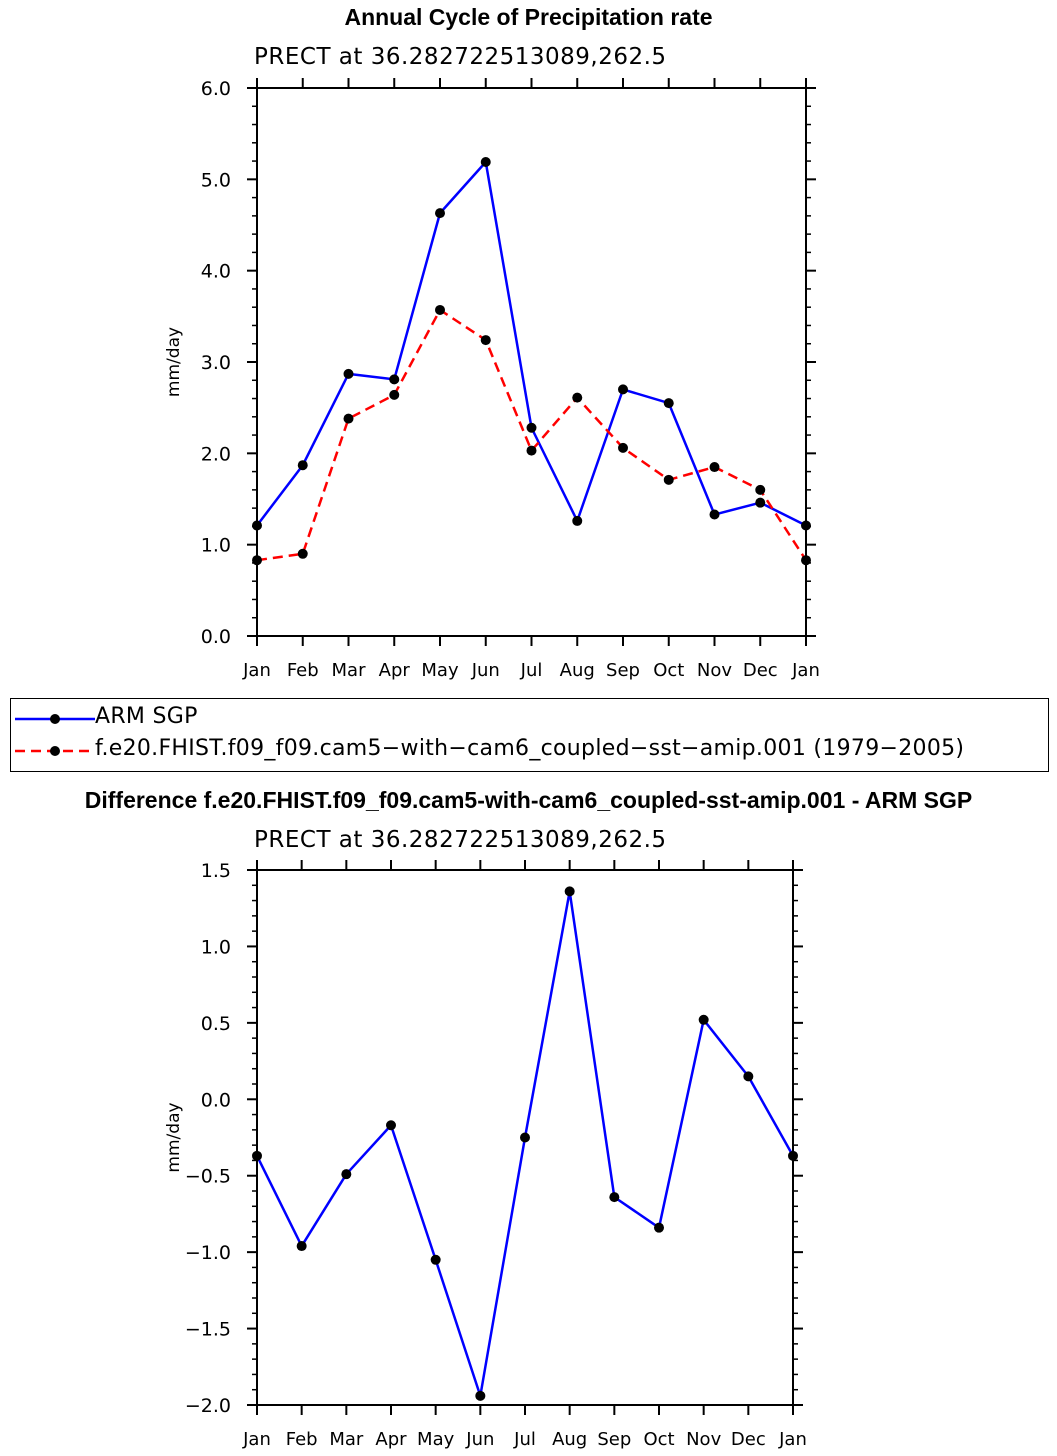  I want to click on y-tick-label: 3.0, so click(216, 363).